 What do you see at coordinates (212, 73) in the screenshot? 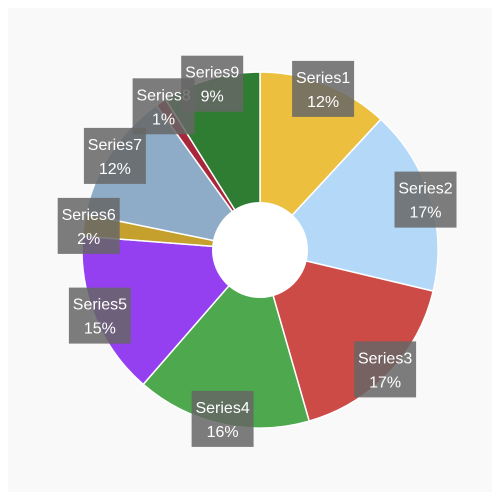
I see `data-label-series-name: Series9` at bounding box center [212, 73].